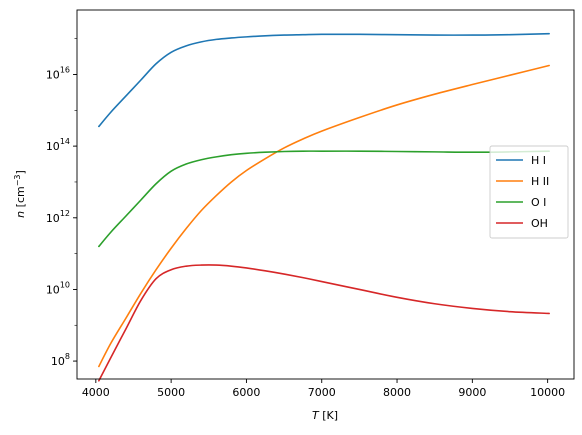  What do you see at coordinates (328, 415) in the screenshot?
I see `x-axis-label-unit: [K]` at bounding box center [328, 415].